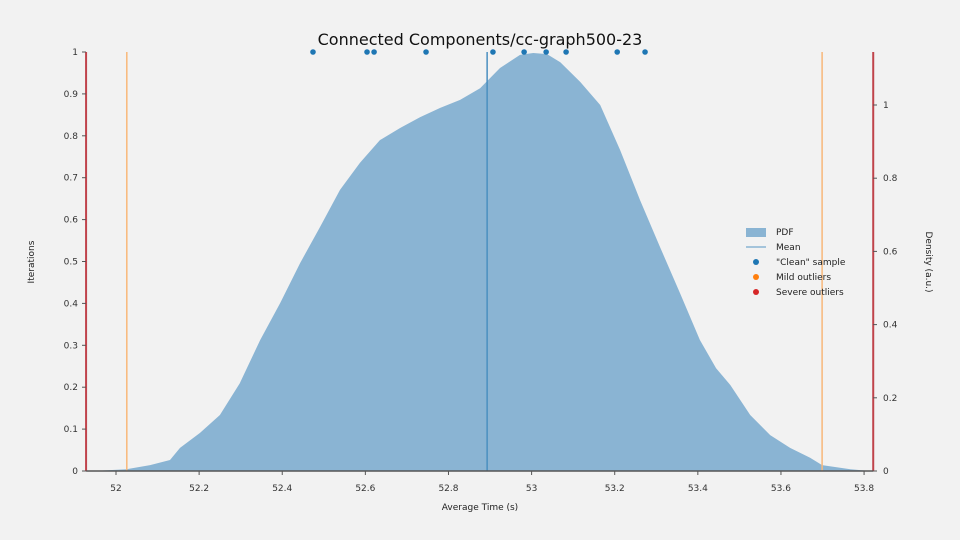  Describe the element at coordinates (886, 472) in the screenshot. I see `y-right-tick-label: 0` at that location.